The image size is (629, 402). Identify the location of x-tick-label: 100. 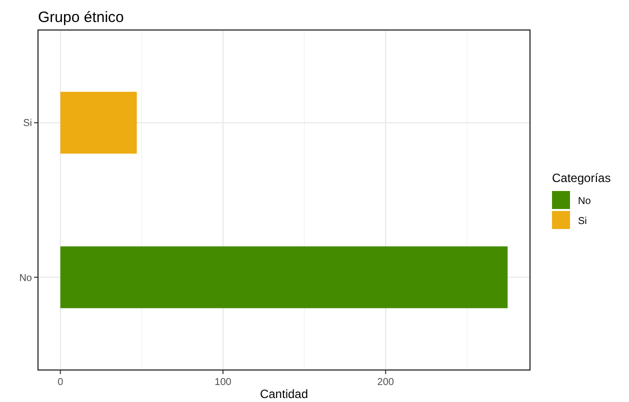
(223, 382).